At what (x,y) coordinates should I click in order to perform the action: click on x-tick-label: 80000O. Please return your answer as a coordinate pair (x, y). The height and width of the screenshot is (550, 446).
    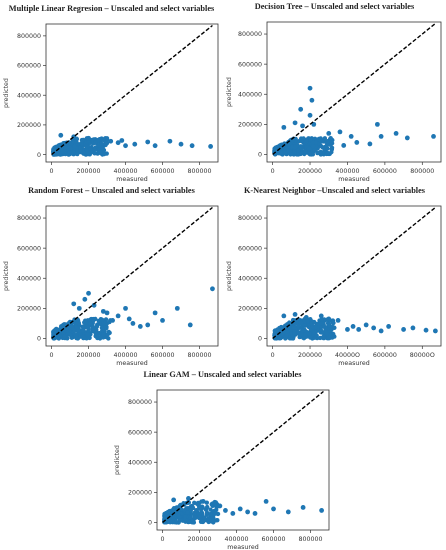
    Looking at the image, I should click on (422, 355).